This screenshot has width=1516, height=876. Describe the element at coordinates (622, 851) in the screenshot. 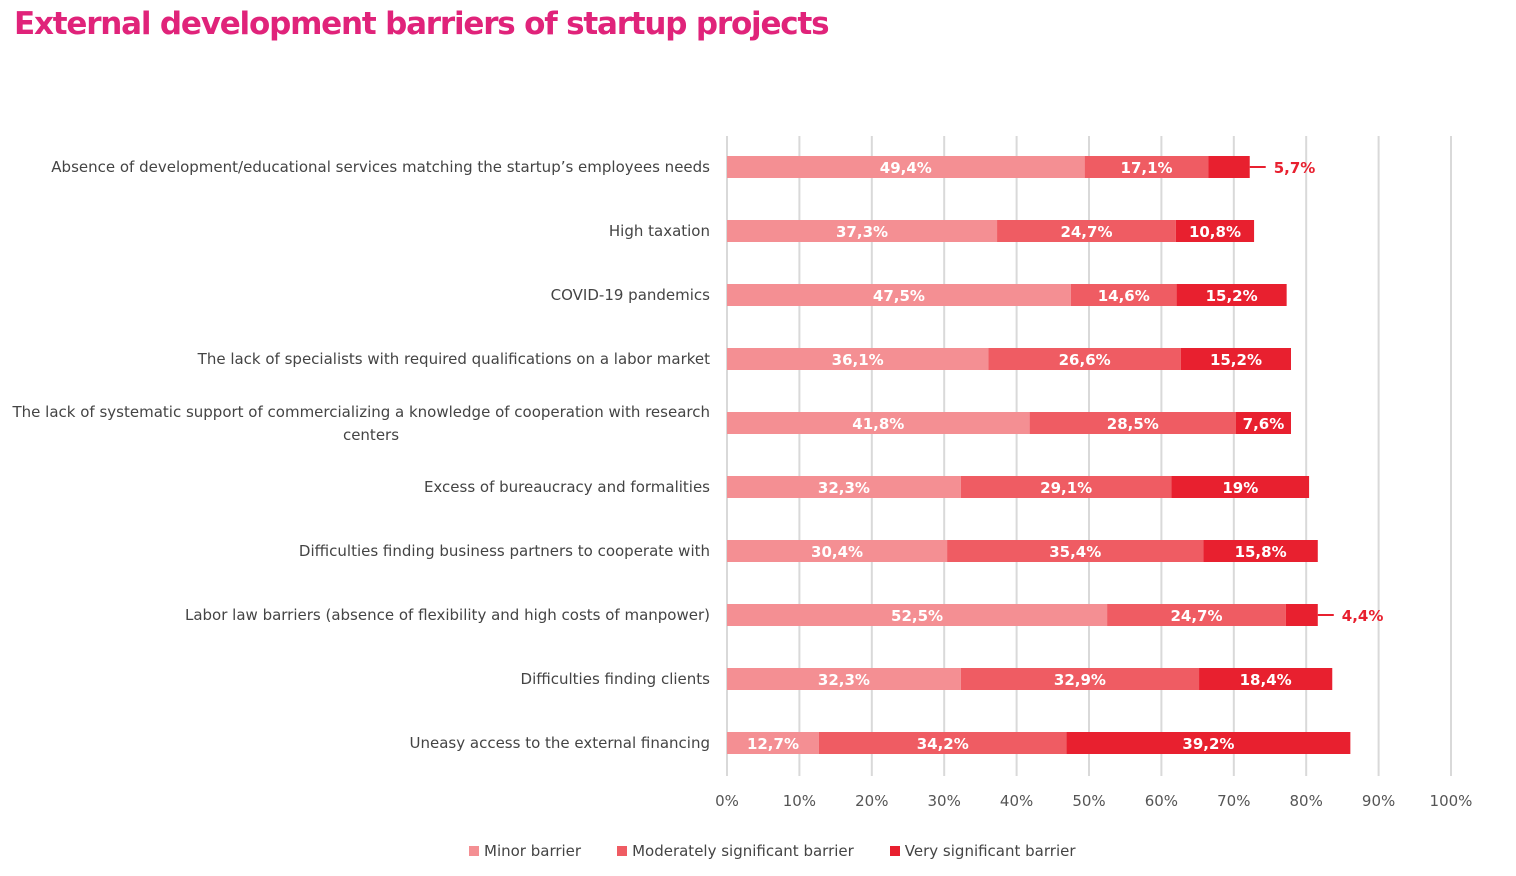

I see `legend-swatch-moderate` at that location.